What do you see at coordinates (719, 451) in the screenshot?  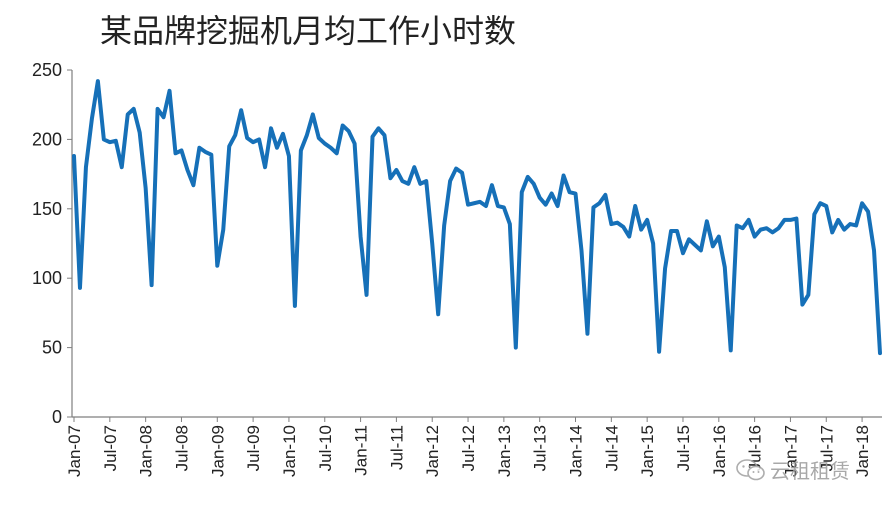 I see `x-tick-label: Jan-16` at bounding box center [719, 451].